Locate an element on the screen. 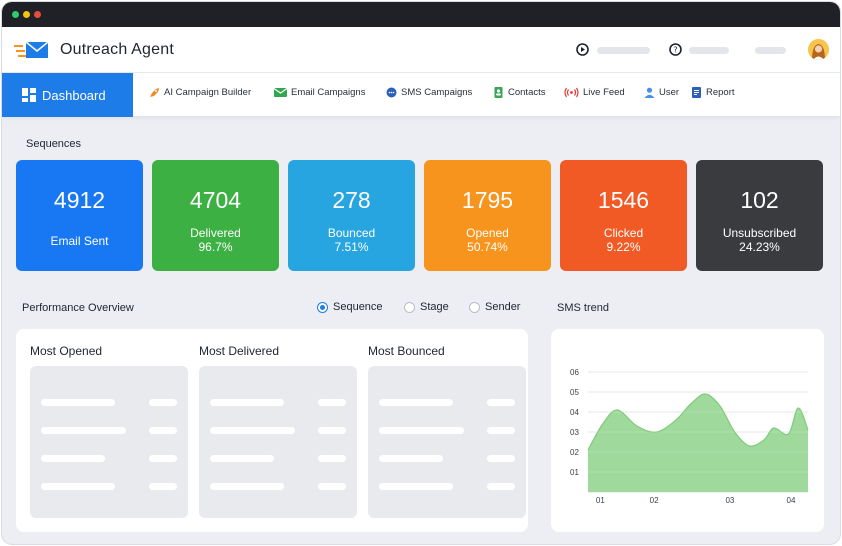 The image size is (842, 546). nav-item-report: Report is located at coordinates (713, 92).